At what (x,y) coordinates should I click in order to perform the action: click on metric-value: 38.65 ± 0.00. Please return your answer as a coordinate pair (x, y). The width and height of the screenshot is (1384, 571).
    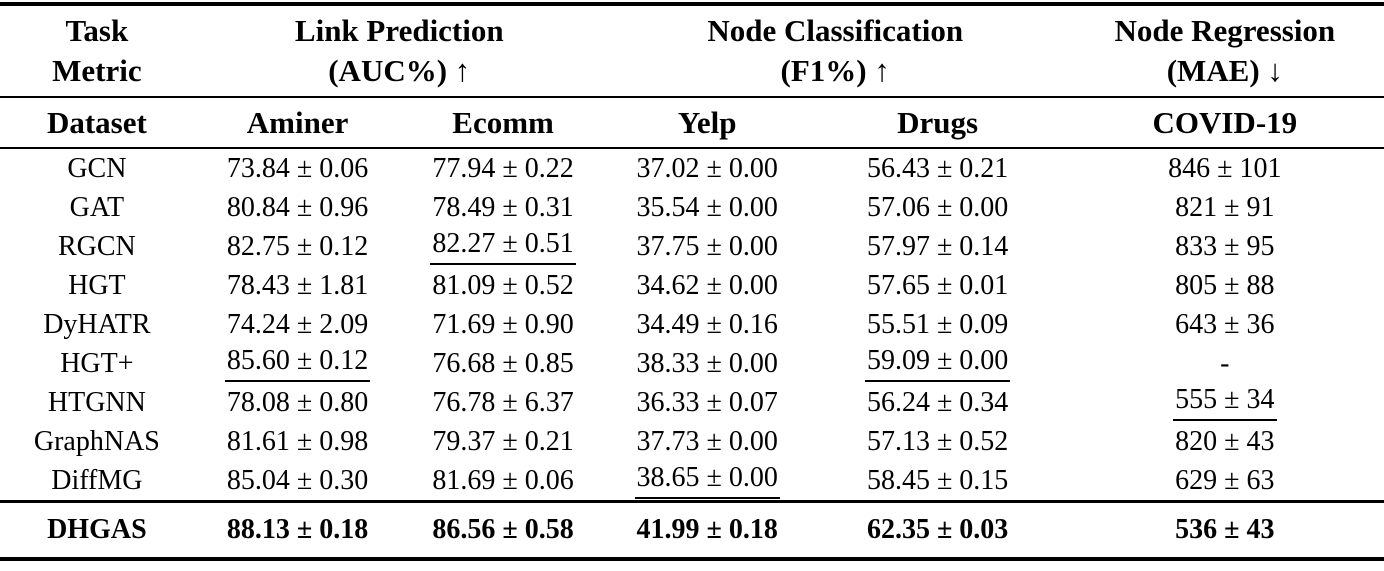
    Looking at the image, I should click on (707, 480).